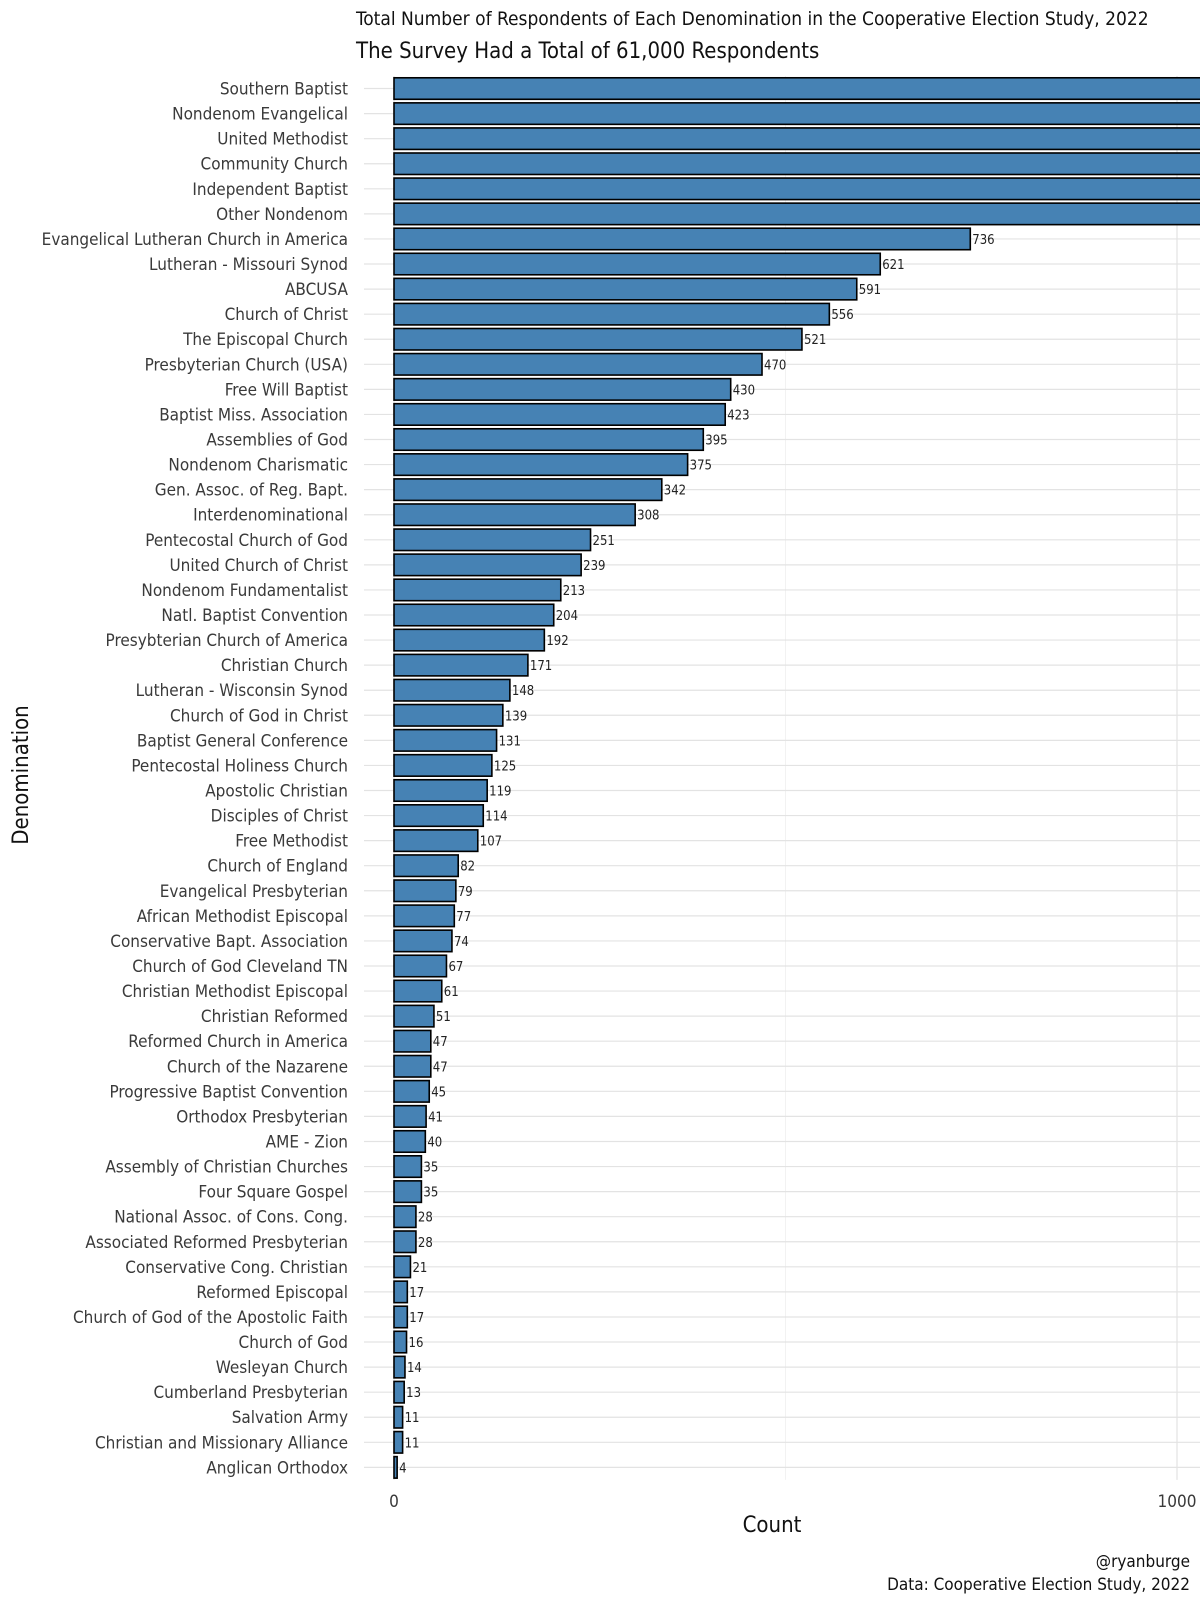 The image size is (1200, 1600). What do you see at coordinates (557, 641) in the screenshot?
I see `bar-value-label: 192` at bounding box center [557, 641].